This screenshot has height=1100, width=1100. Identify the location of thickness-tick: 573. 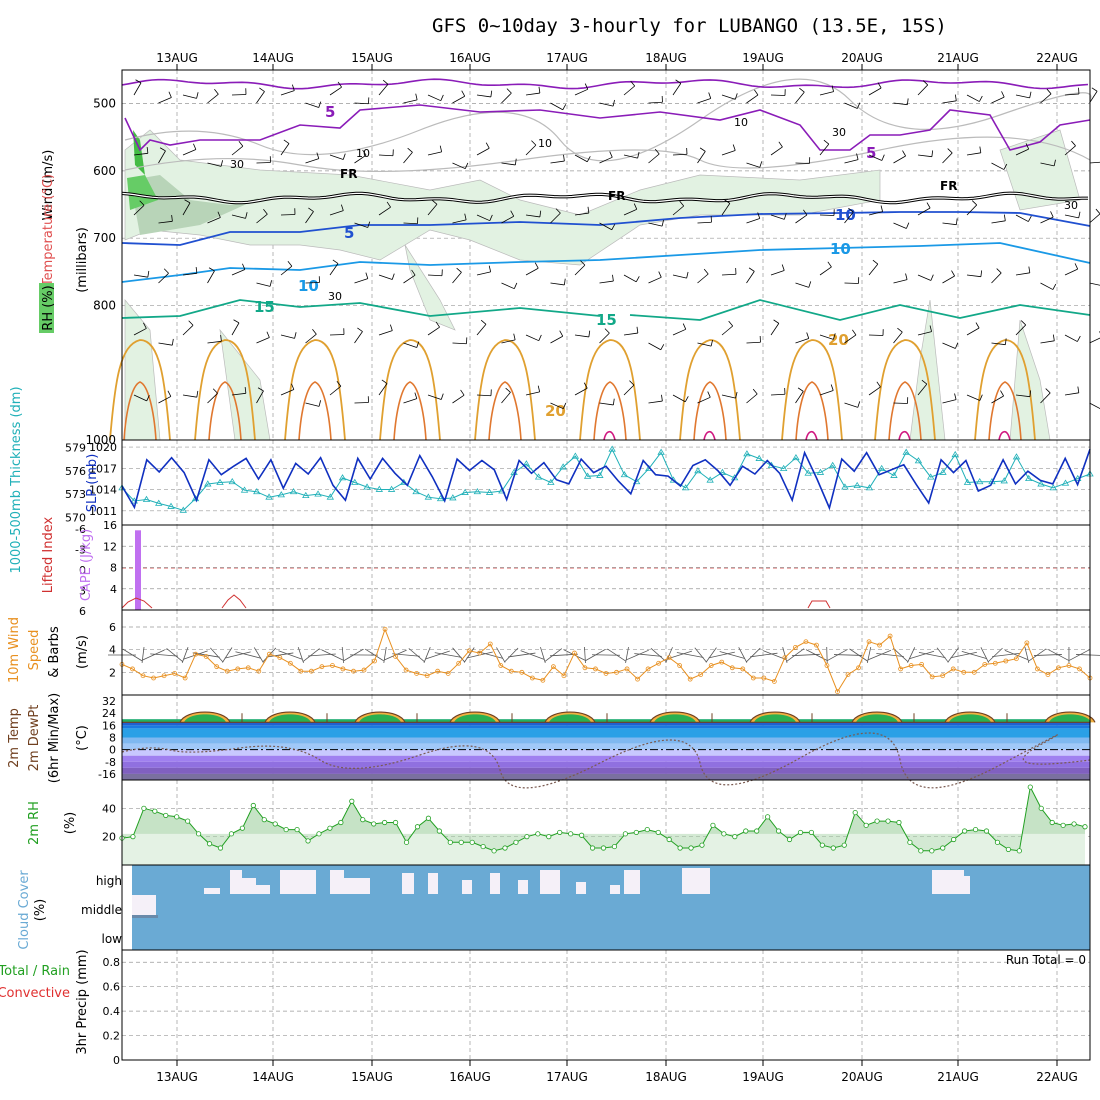
(75, 494).